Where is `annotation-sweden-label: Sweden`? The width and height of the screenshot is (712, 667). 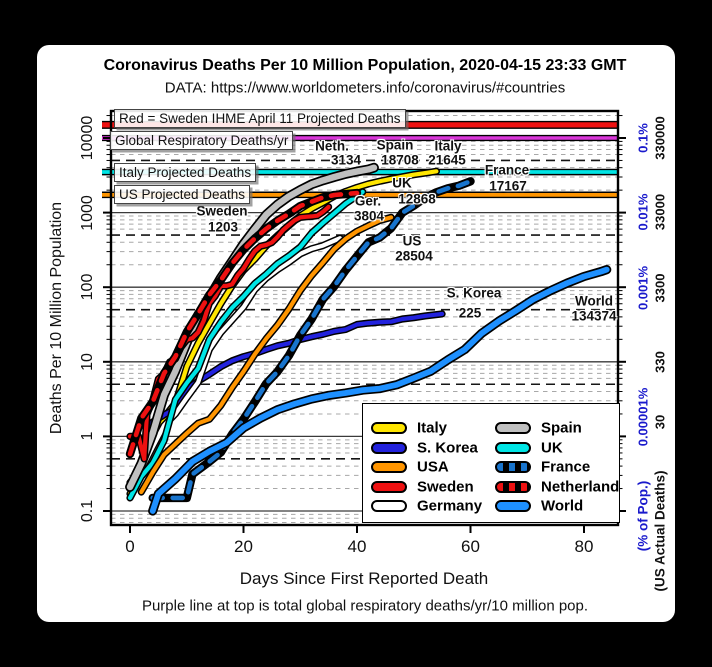 annotation-sweden-label: Sweden is located at coordinates (222, 211).